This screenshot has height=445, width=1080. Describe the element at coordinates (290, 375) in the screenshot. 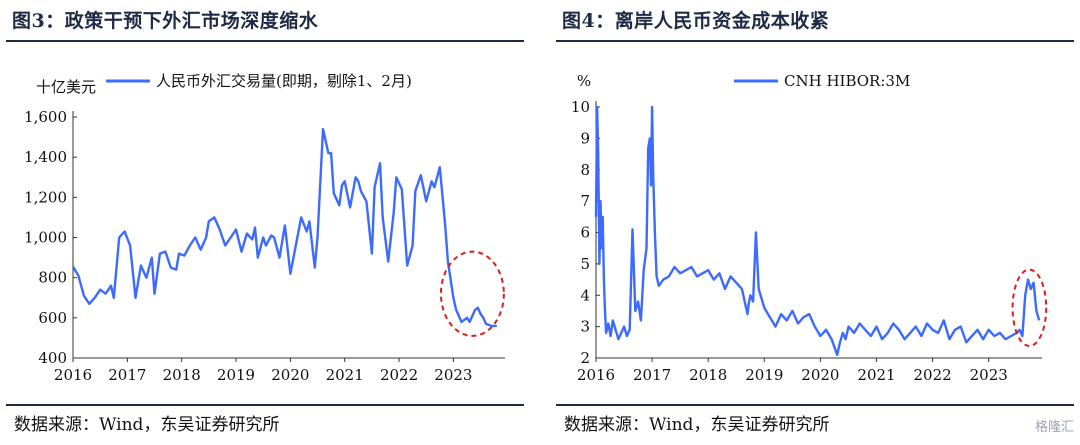

I see `left-x-tick-label: 2020` at that location.